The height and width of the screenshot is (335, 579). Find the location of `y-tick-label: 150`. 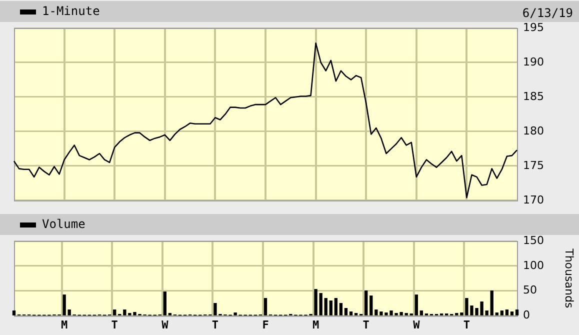

y-tick-label: 150 is located at coordinates (533, 240).